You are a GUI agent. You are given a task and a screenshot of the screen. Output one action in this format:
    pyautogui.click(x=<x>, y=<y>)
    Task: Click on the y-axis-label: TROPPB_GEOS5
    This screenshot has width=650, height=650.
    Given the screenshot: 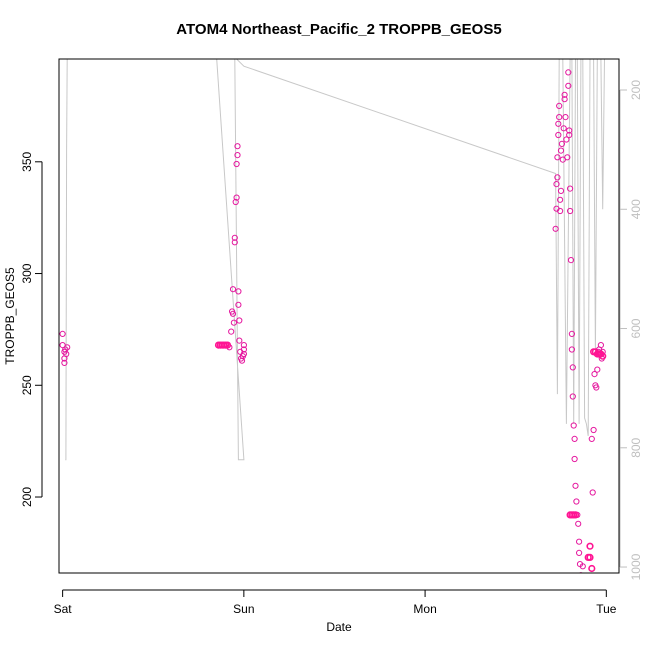 What is the action you would take?
    pyautogui.click(x=10, y=316)
    